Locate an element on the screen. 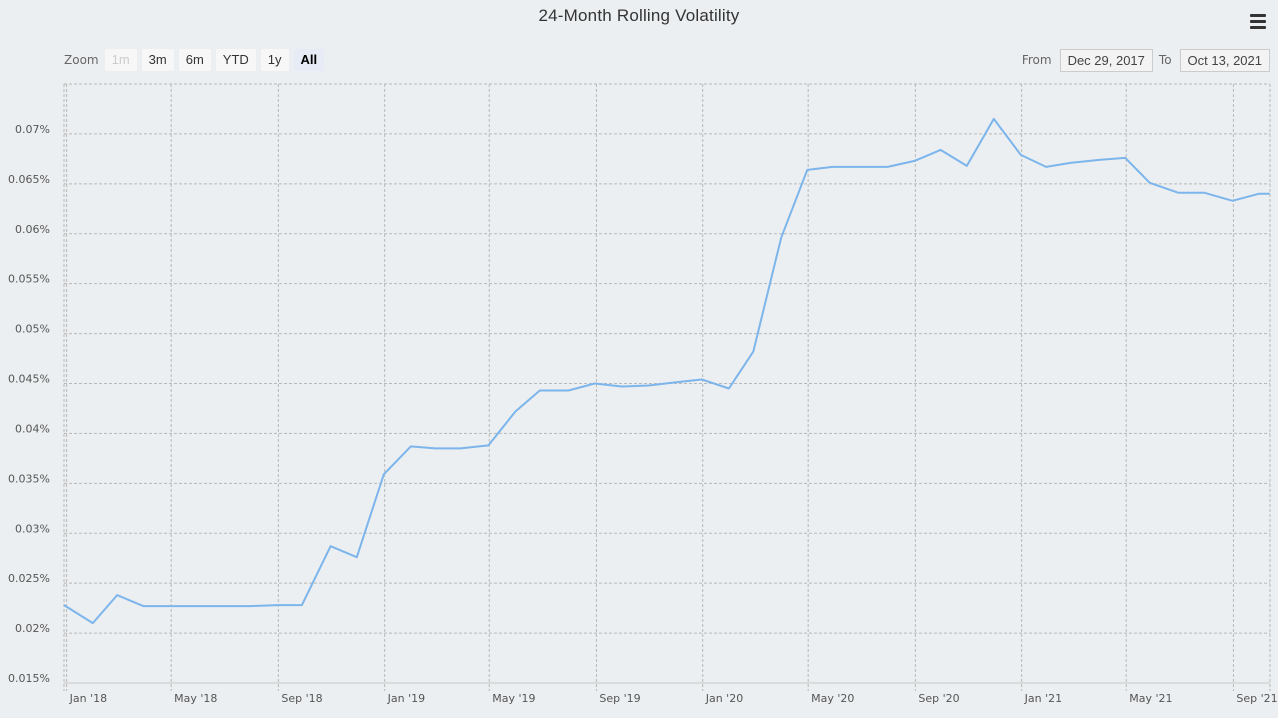 Image resolution: width=1278 pixels, height=718 pixels. date-range-selector: From Dec 29, 2017 To Oct 13, 2021 is located at coordinates (1143, 60).